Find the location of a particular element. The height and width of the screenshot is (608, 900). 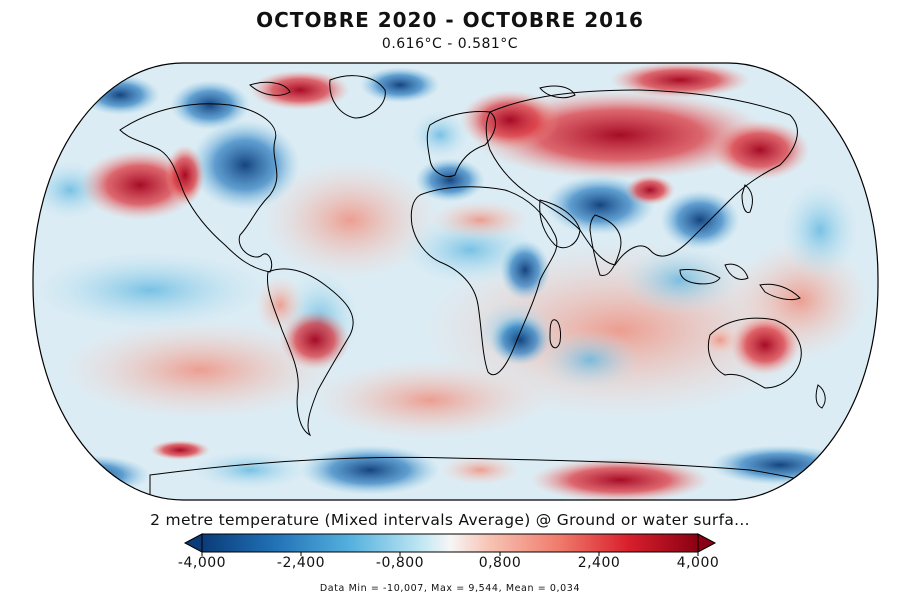

map-title: OCTOBRE 2020 - OCTOBRE 2016 is located at coordinates (450, 20).